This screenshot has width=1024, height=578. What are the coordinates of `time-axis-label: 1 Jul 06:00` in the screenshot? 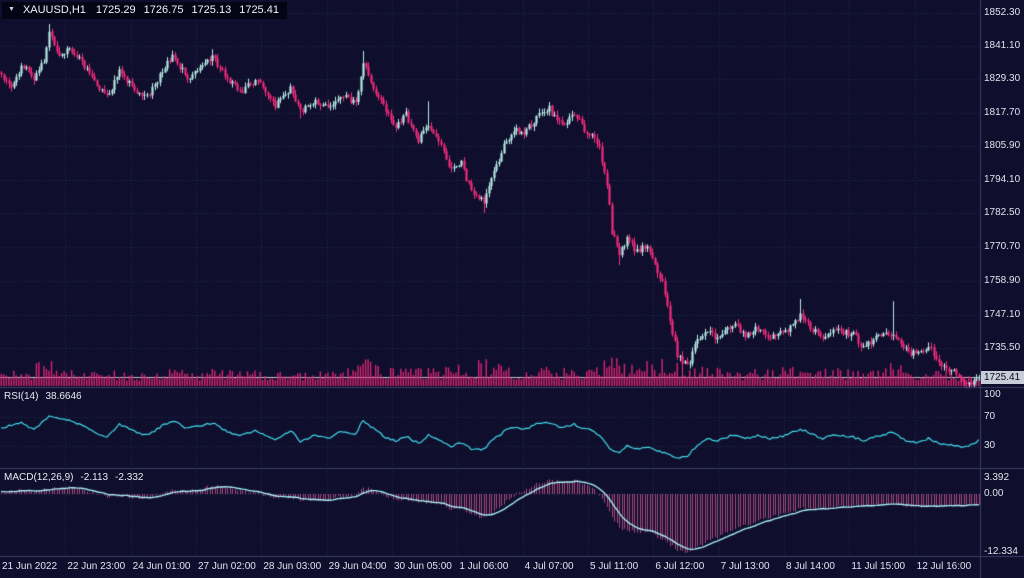 It's located at (484, 566).